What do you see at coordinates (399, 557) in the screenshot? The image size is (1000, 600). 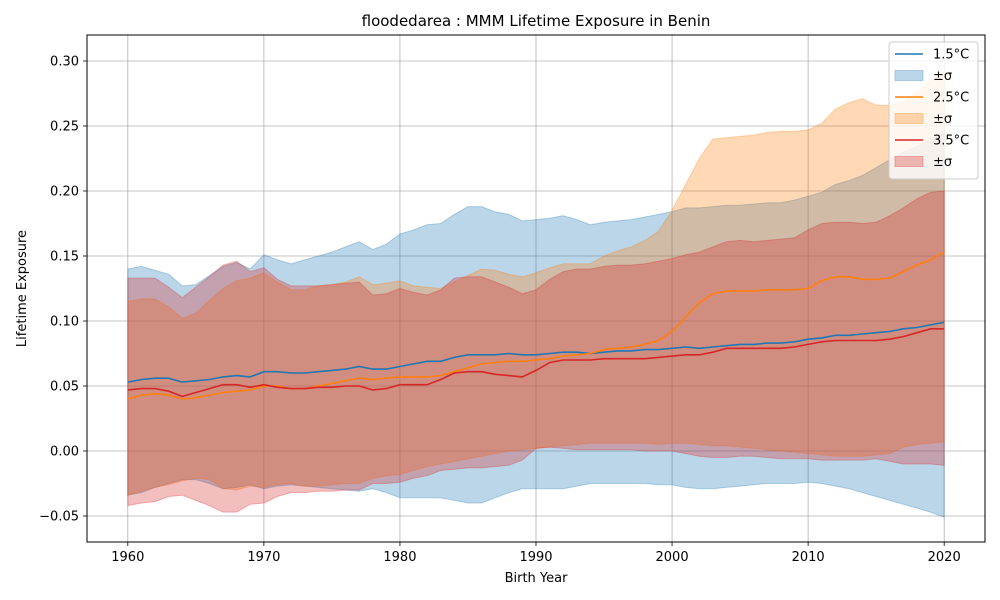 I see `x-tick-label: 1980` at bounding box center [399, 557].